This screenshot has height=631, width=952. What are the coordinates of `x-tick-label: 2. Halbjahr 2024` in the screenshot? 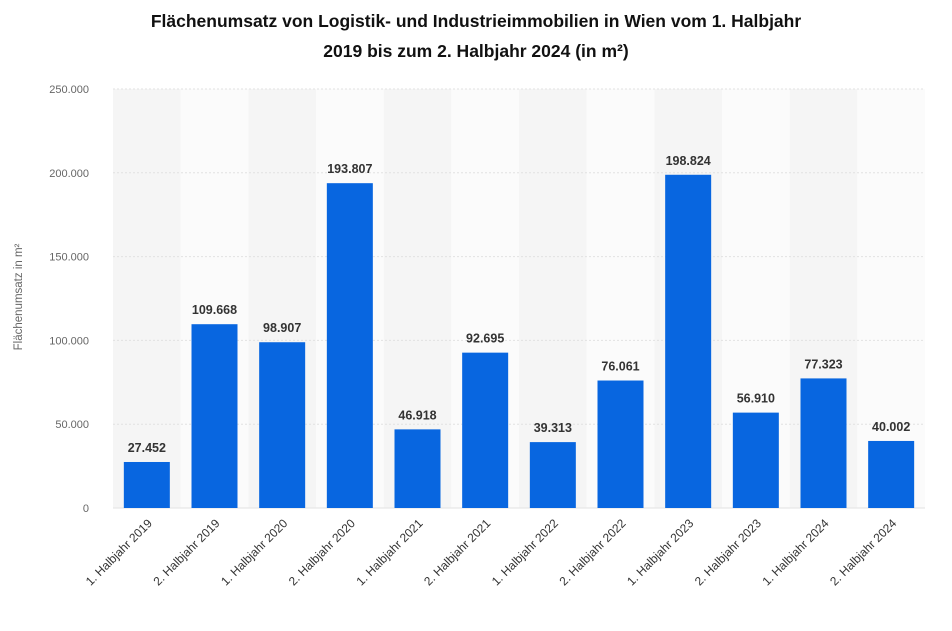 It's located at (863, 552).